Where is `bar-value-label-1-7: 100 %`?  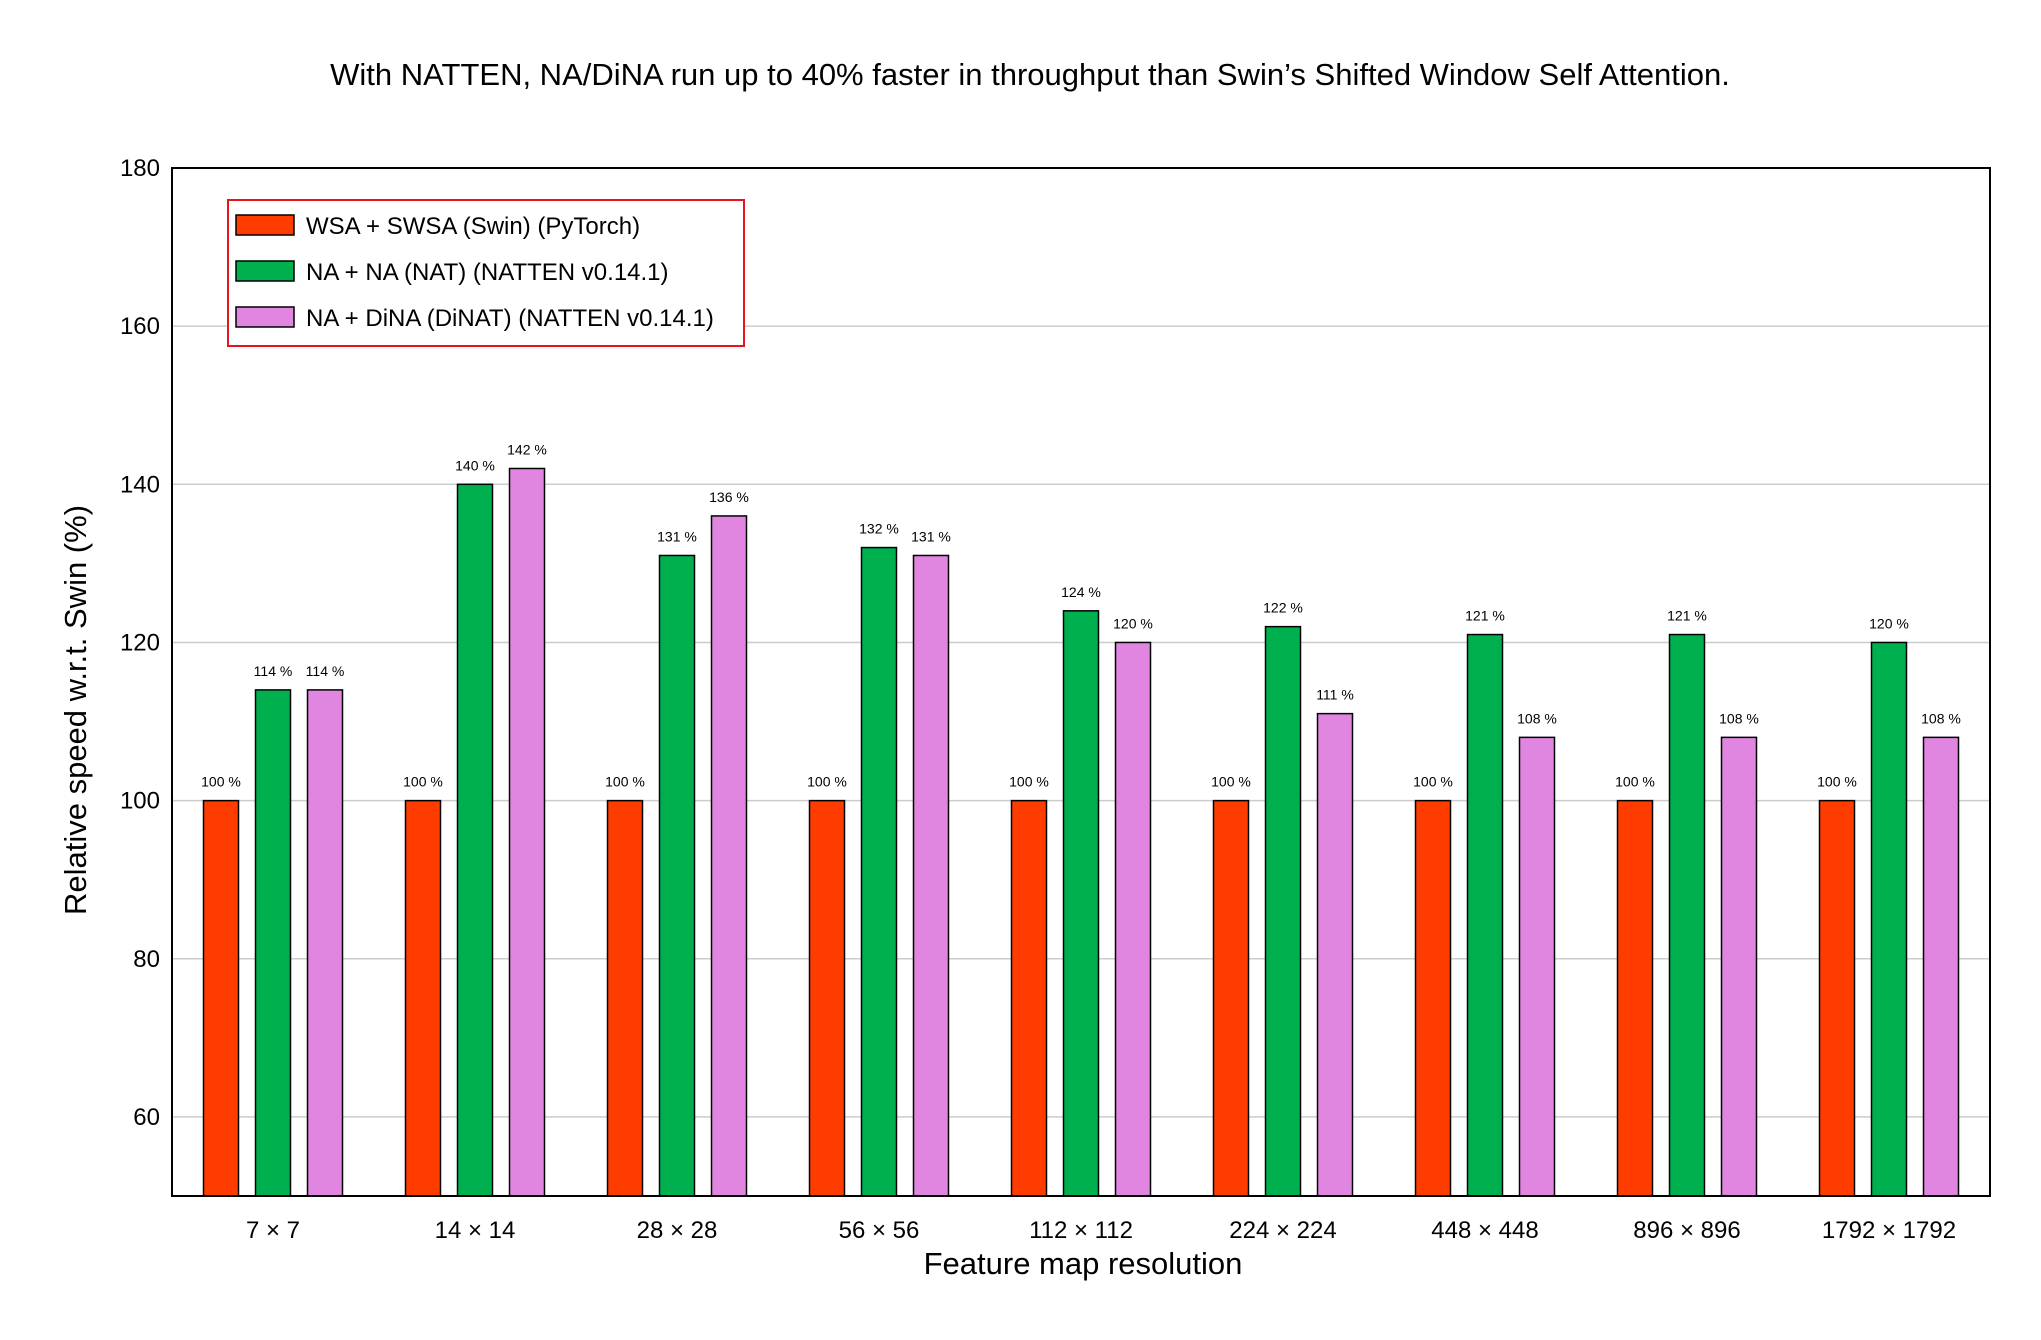
bar-value-label-1-7: 100 % is located at coordinates (1433, 782).